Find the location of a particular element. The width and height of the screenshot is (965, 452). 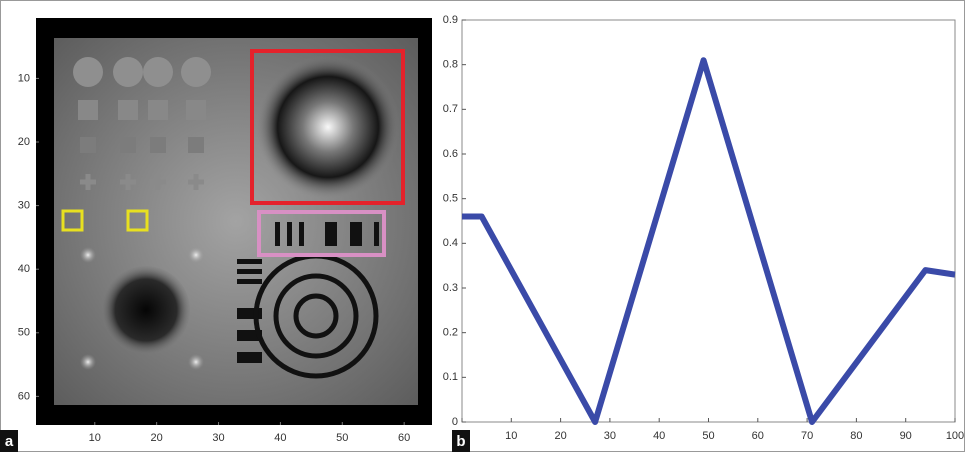

y-tick-label: 60 is located at coordinates (24, 396).